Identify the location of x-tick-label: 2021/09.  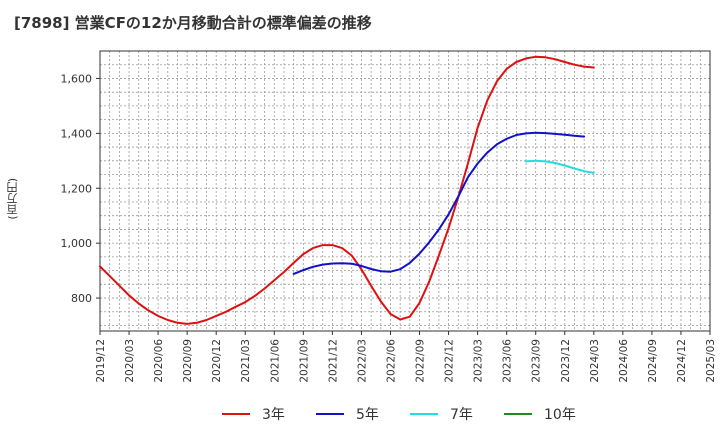
(304, 361).